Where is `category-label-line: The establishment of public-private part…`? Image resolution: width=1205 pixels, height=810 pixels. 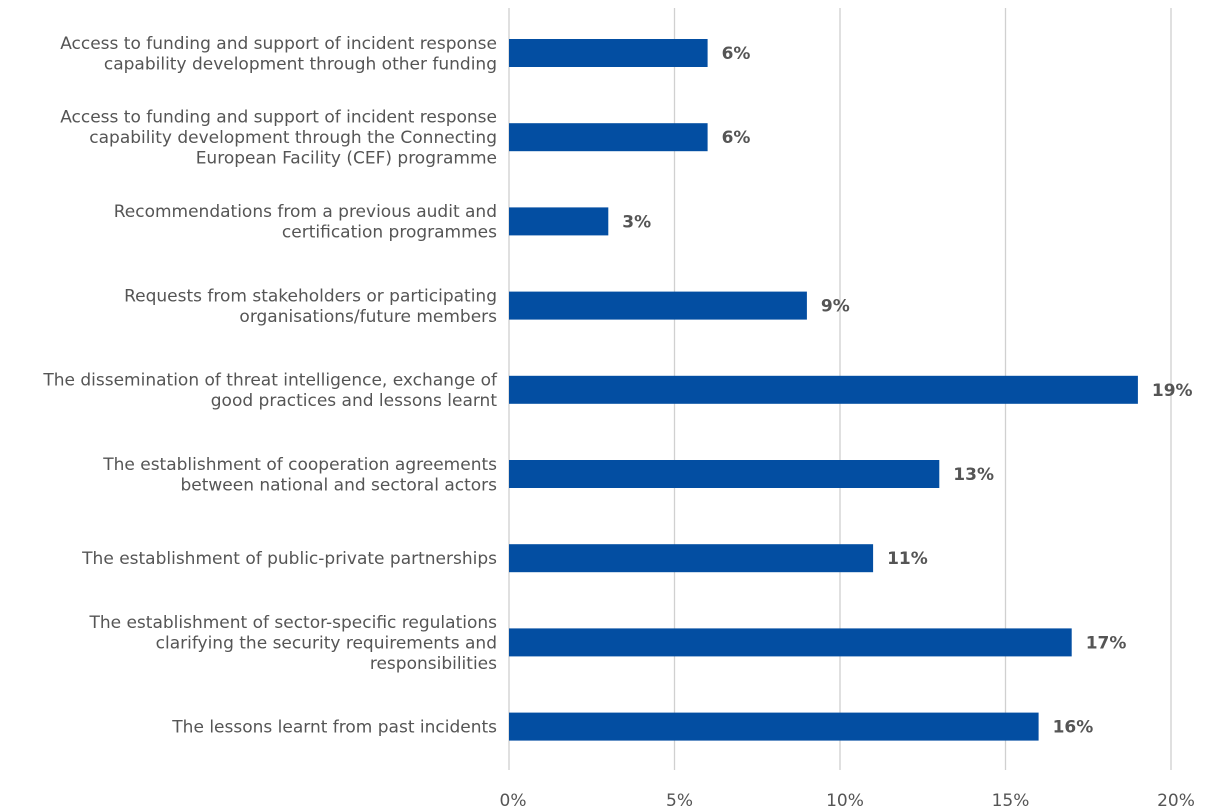
category-label-line: The establishment of public-private part… is located at coordinates (289, 559).